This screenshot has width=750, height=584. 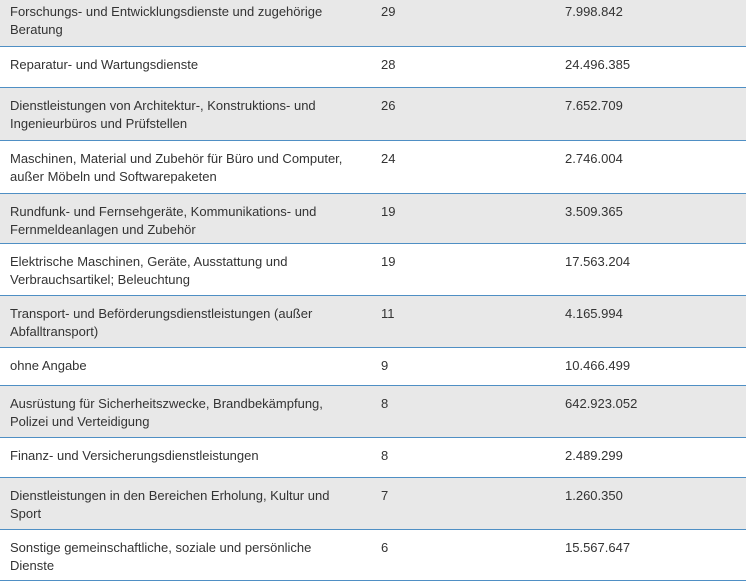 I want to click on amount-cell: 642.923.052, so click(x=601, y=403).